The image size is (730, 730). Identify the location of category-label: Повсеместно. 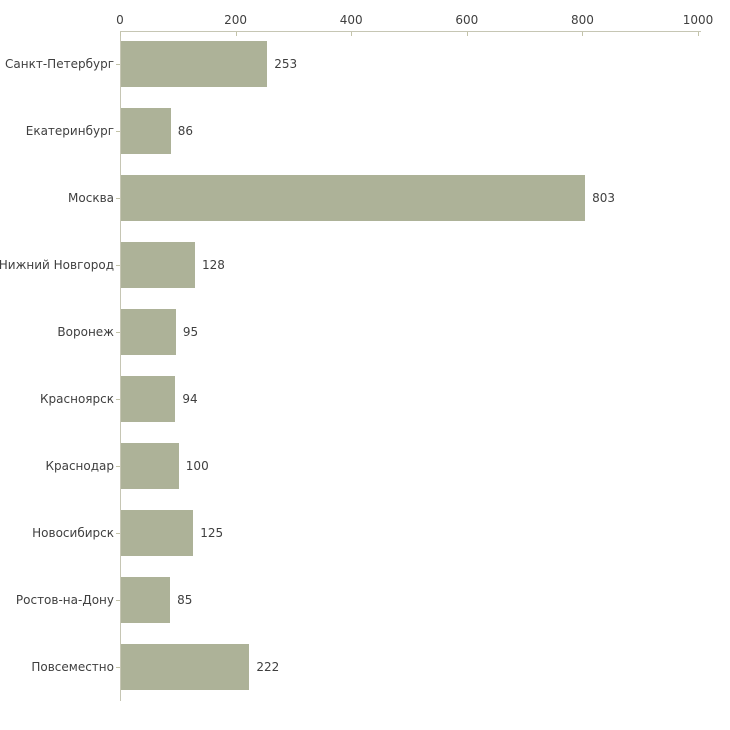
(72, 666).